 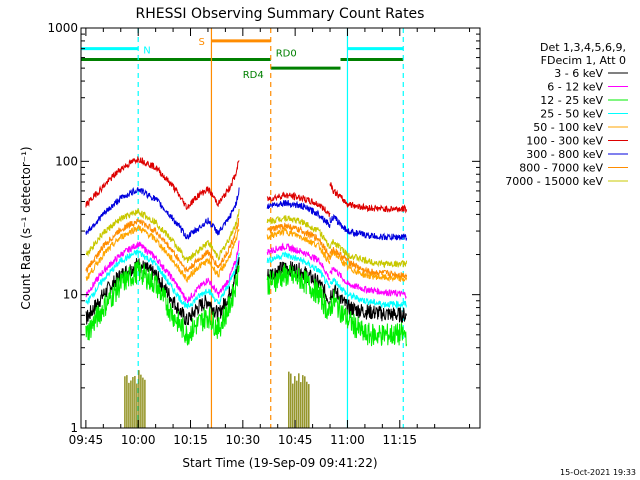 What do you see at coordinates (146, 51) in the screenshot?
I see `flag-label-n: N` at bounding box center [146, 51].